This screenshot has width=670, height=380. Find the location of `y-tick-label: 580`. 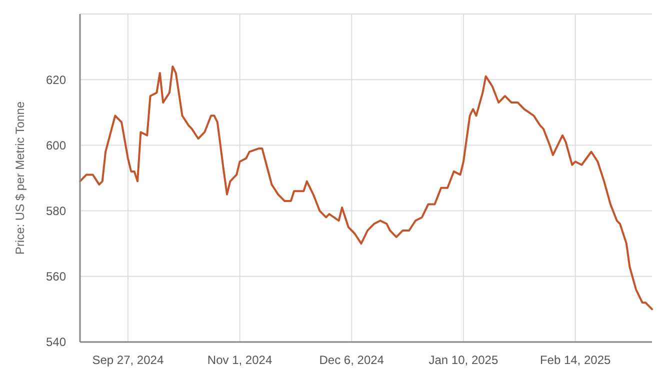

y-tick-label: 580 is located at coordinates (56, 211).